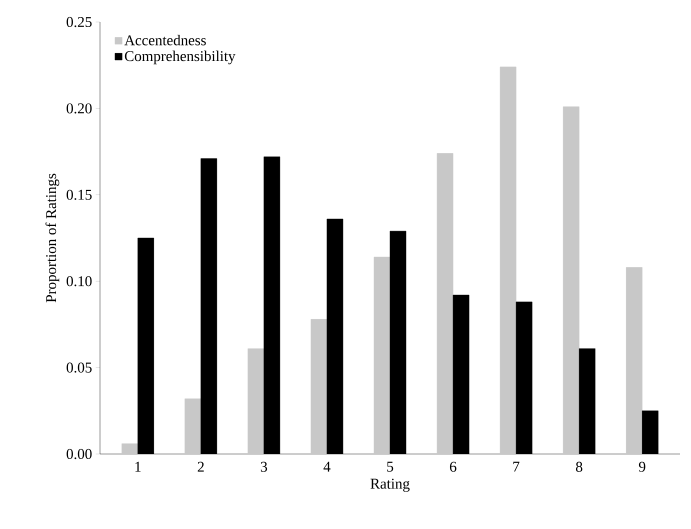  What do you see at coordinates (79, 22) in the screenshot?
I see `y-tick-label: 0.25` at bounding box center [79, 22].